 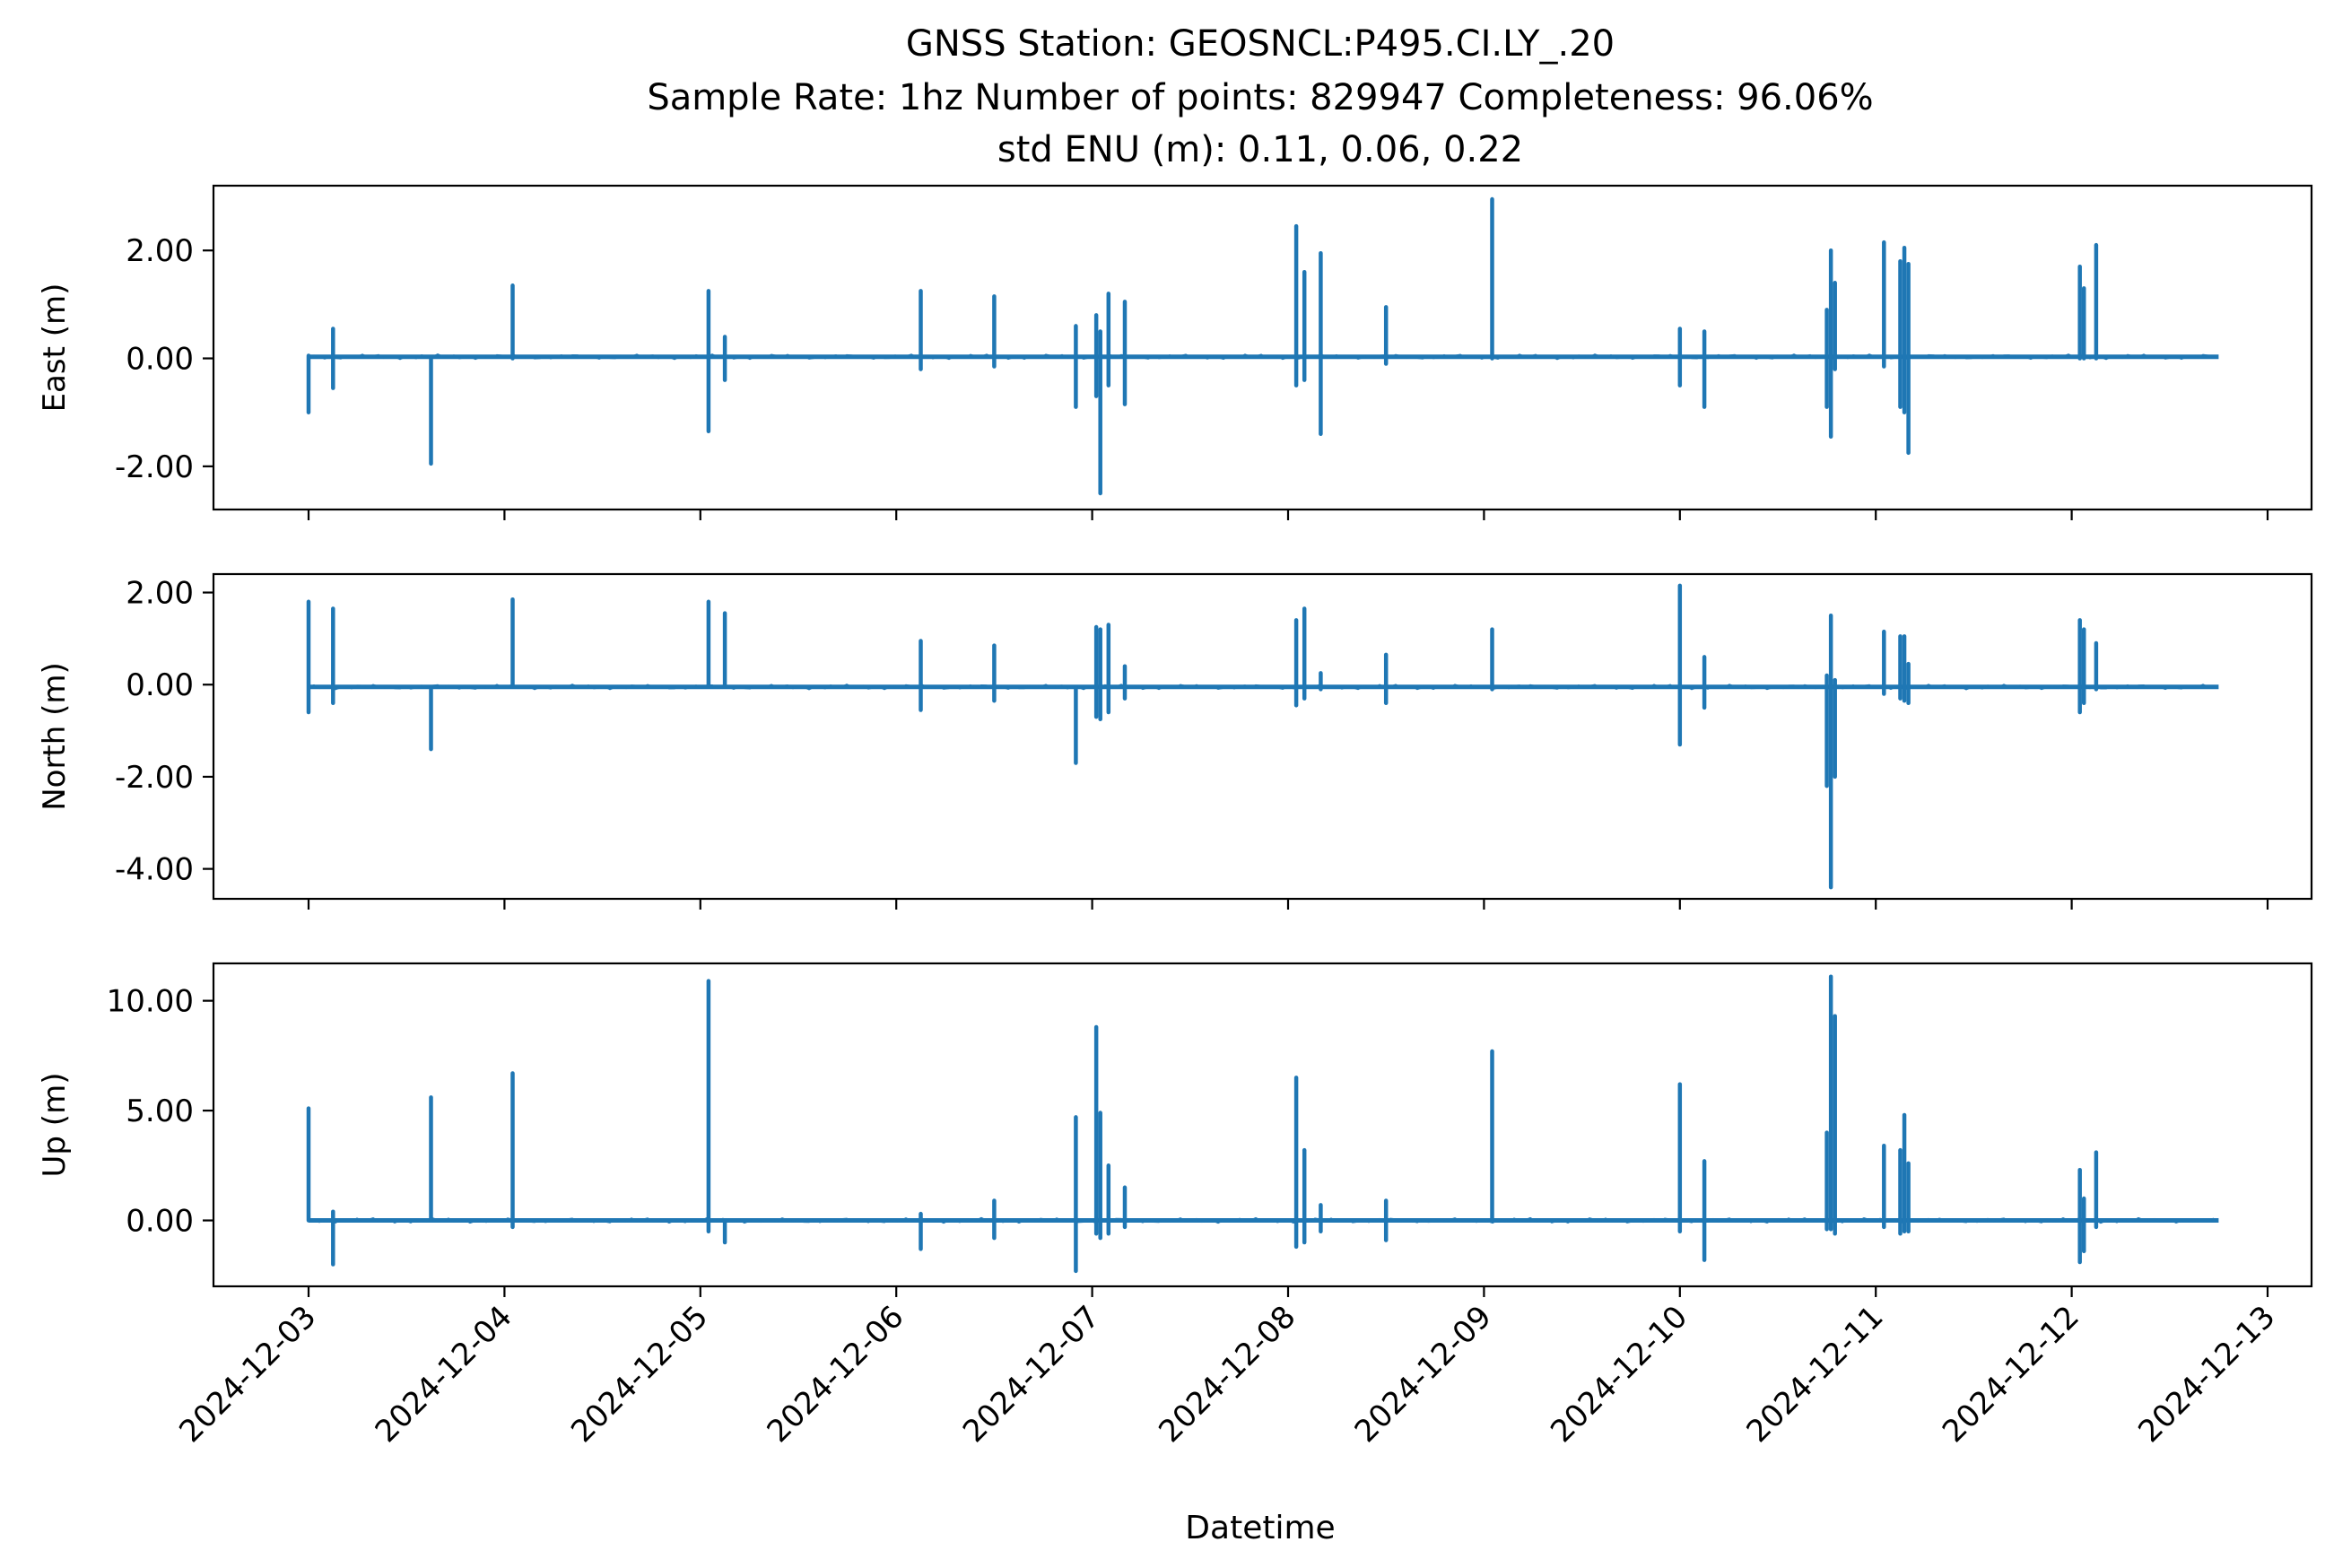 I want to click on north-ytick-label-2: 0.00, so click(x=160, y=685).